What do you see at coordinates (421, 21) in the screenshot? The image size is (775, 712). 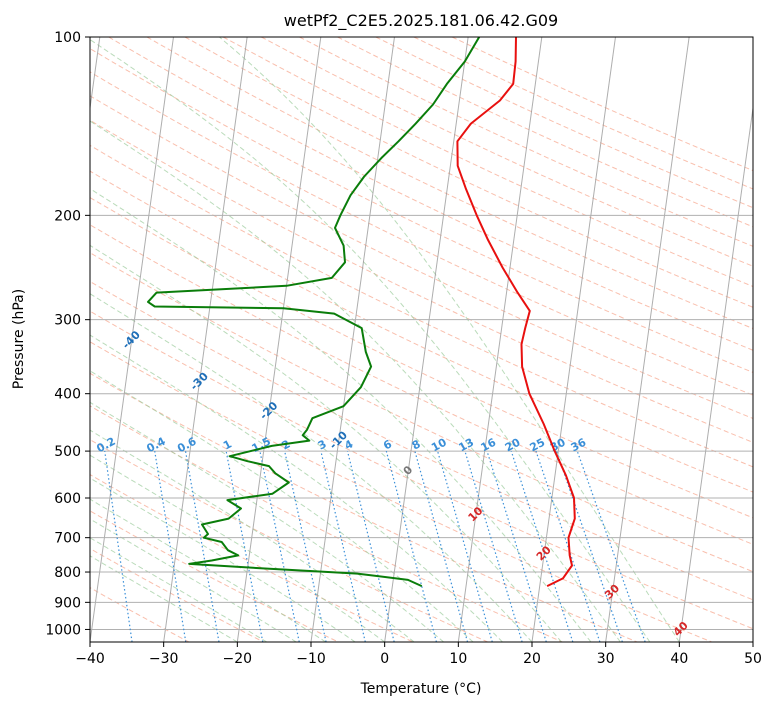 I see `chart-title: wetPf2_C2E5.2025.181.06.42.G09` at bounding box center [421, 21].